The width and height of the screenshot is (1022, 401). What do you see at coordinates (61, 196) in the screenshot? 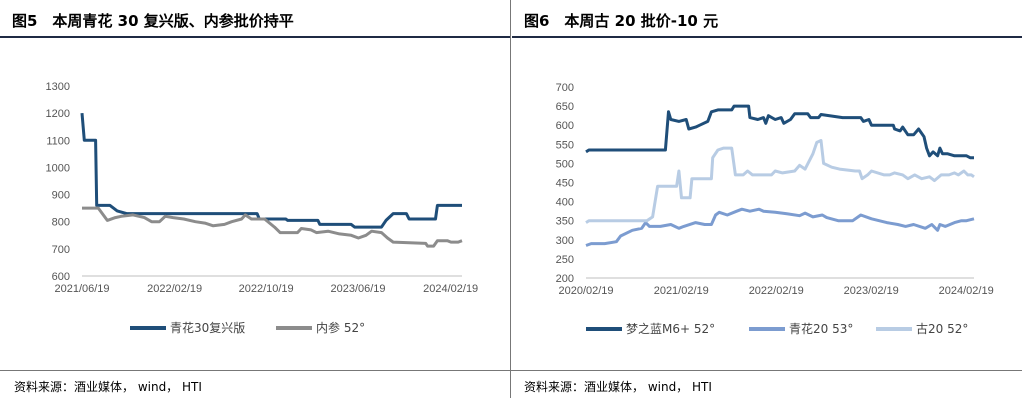
I see `left-y-tick-label-3: 900` at bounding box center [61, 196].